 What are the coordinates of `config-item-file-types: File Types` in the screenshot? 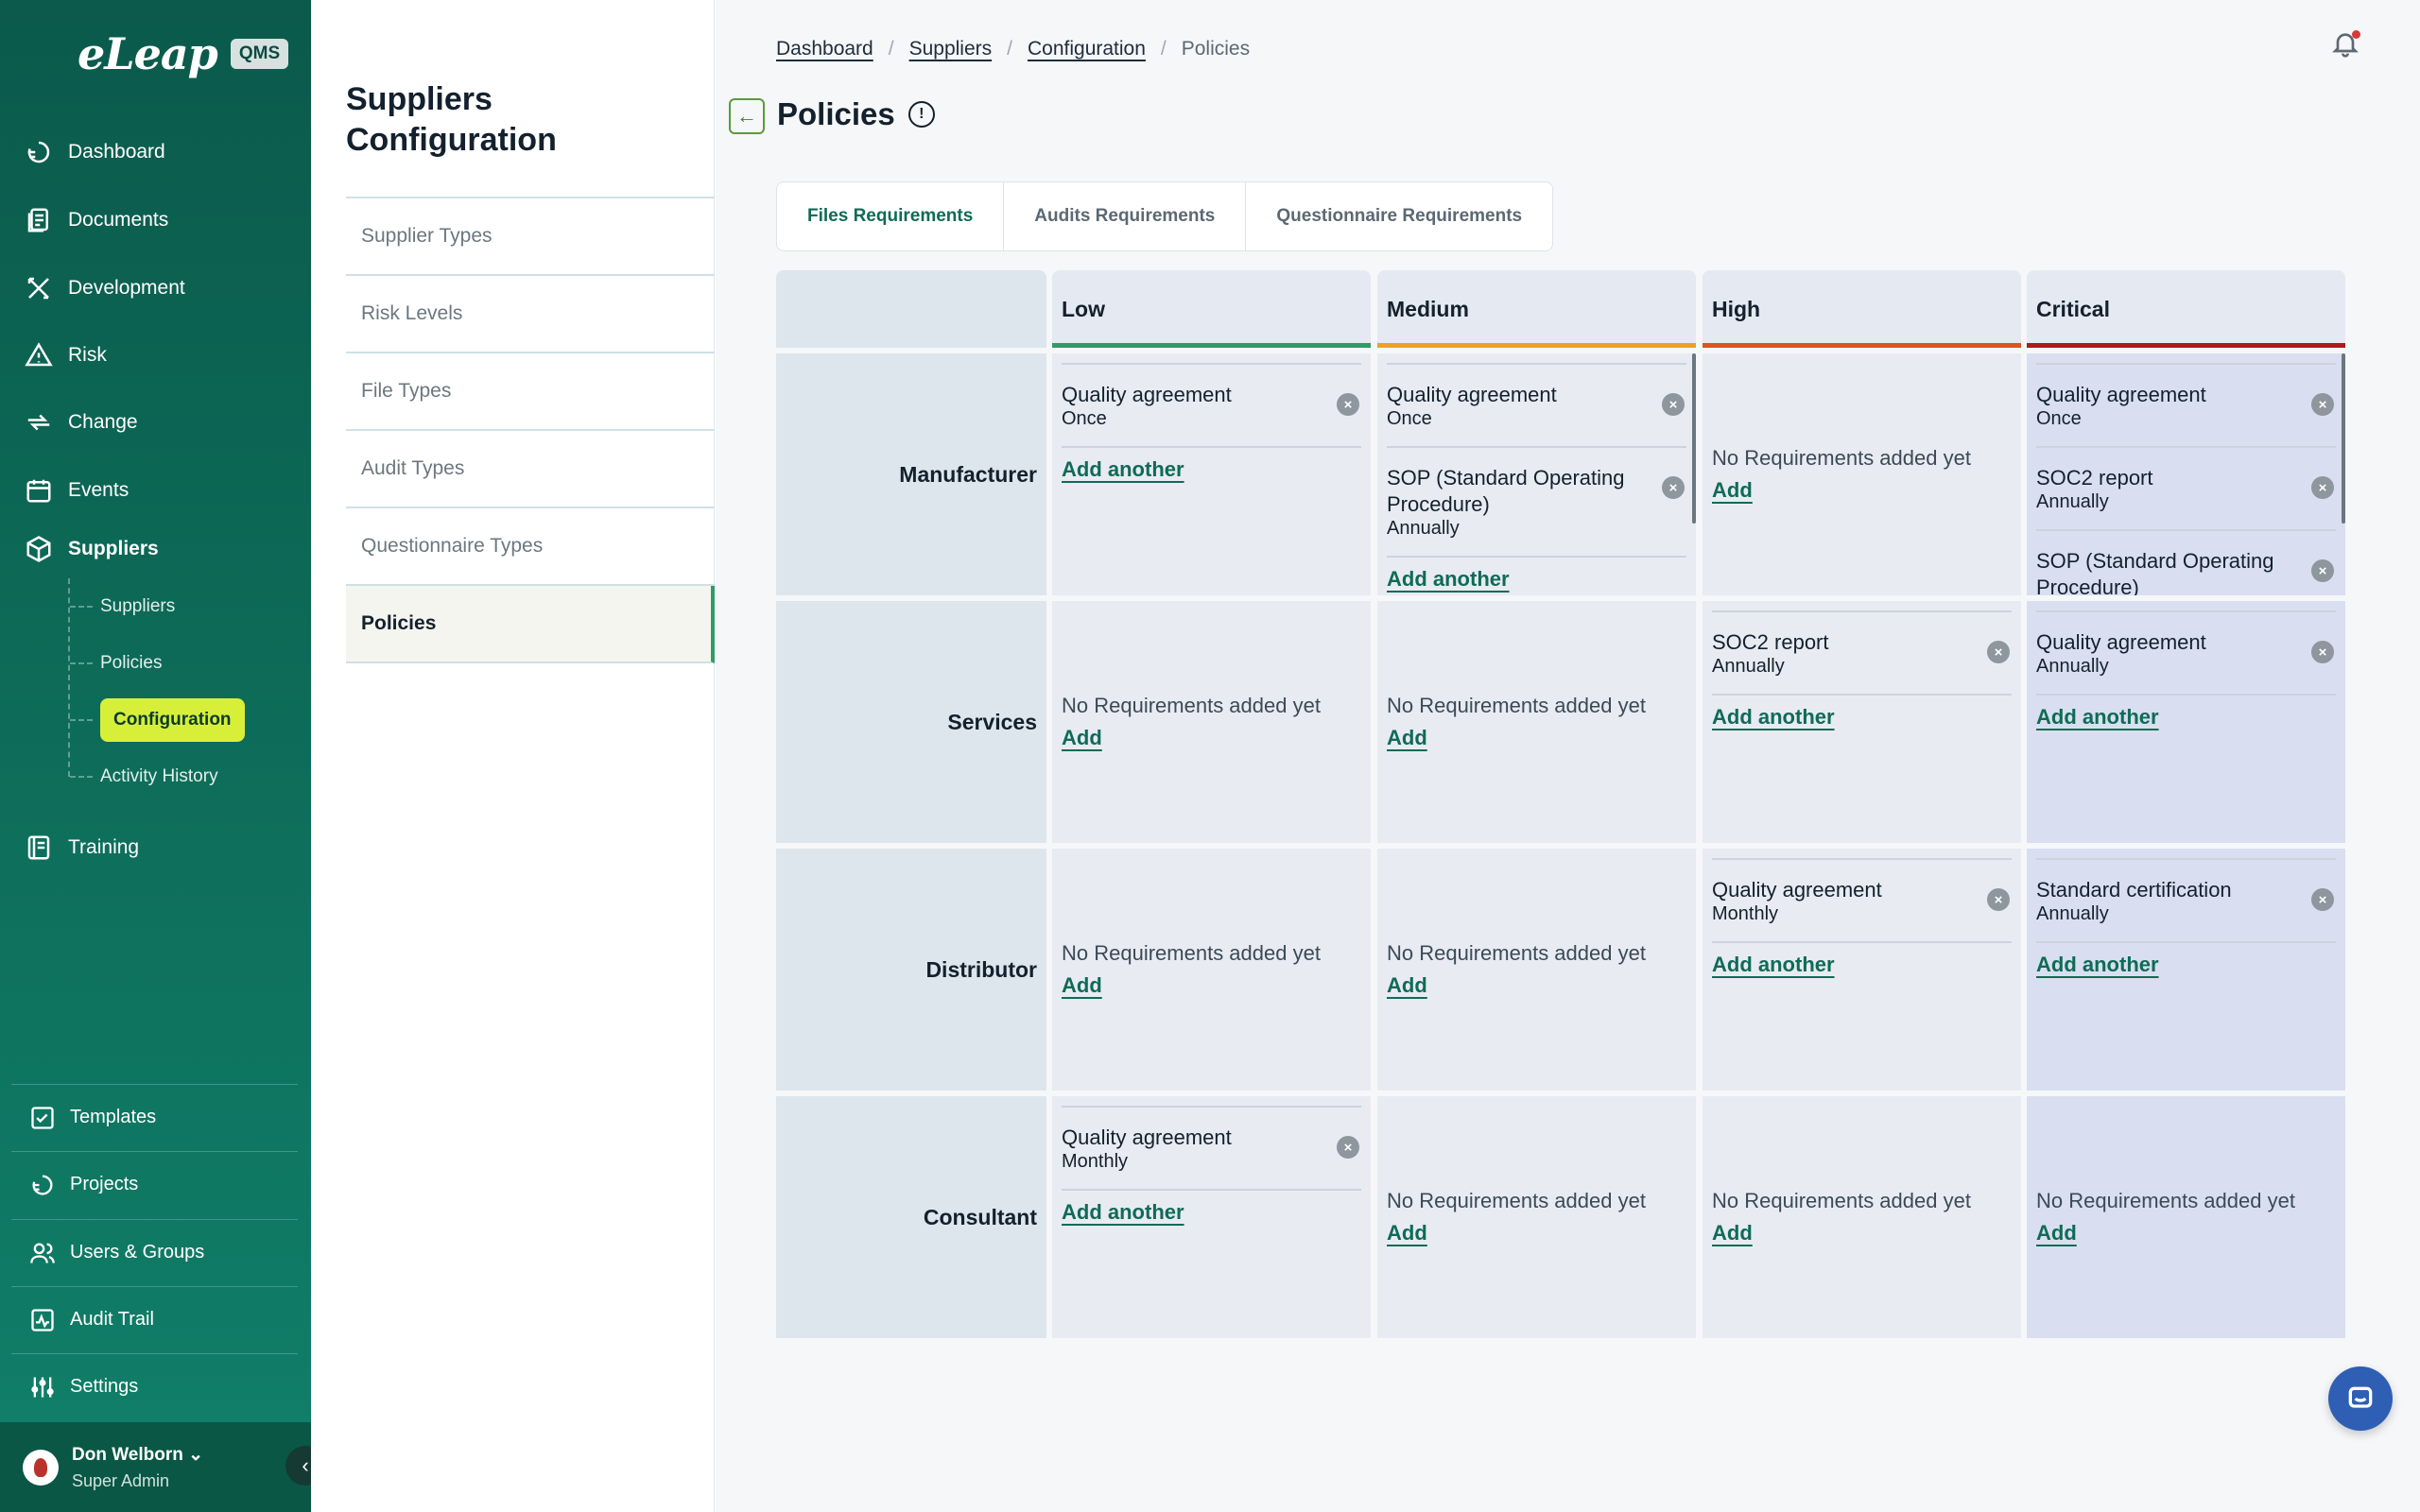 It's located at (530, 392).